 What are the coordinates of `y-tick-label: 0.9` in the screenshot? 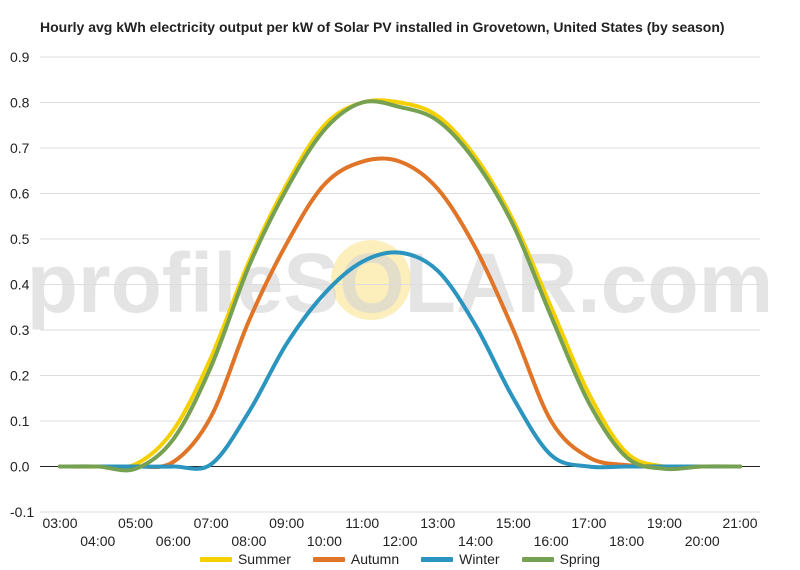 It's located at (20, 57).